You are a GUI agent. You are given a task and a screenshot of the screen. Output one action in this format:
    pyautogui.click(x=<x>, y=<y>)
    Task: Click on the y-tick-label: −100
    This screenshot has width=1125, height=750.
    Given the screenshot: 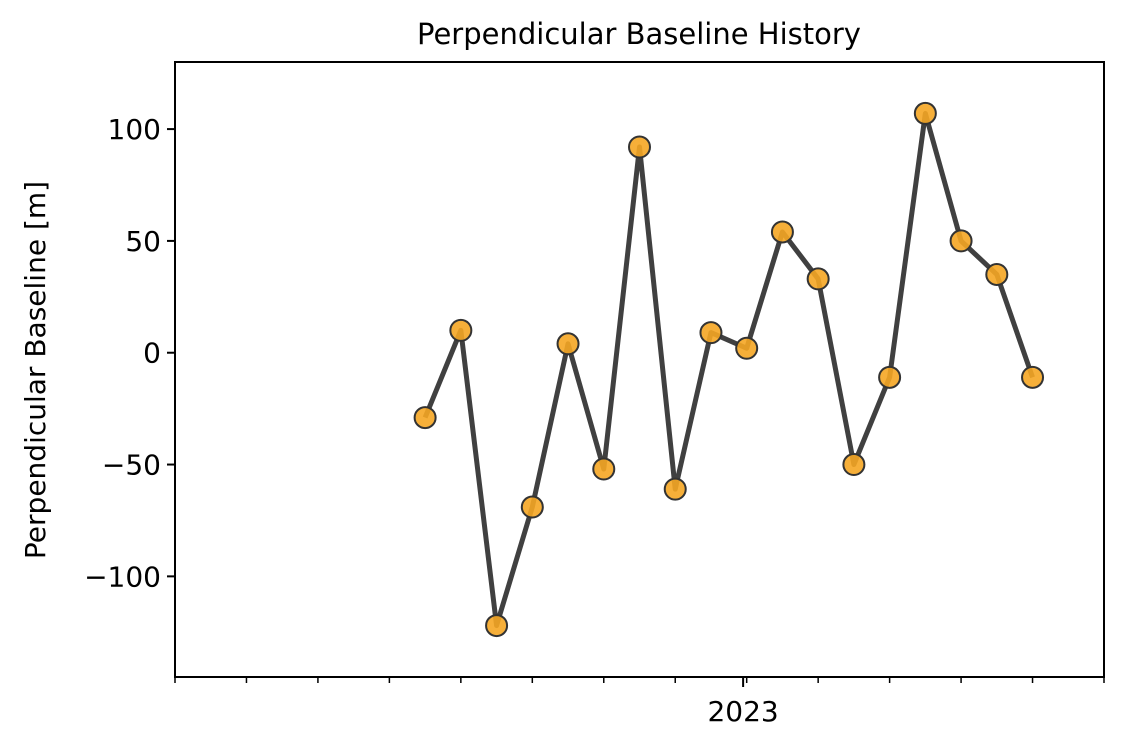 What is the action you would take?
    pyautogui.click(x=122, y=576)
    